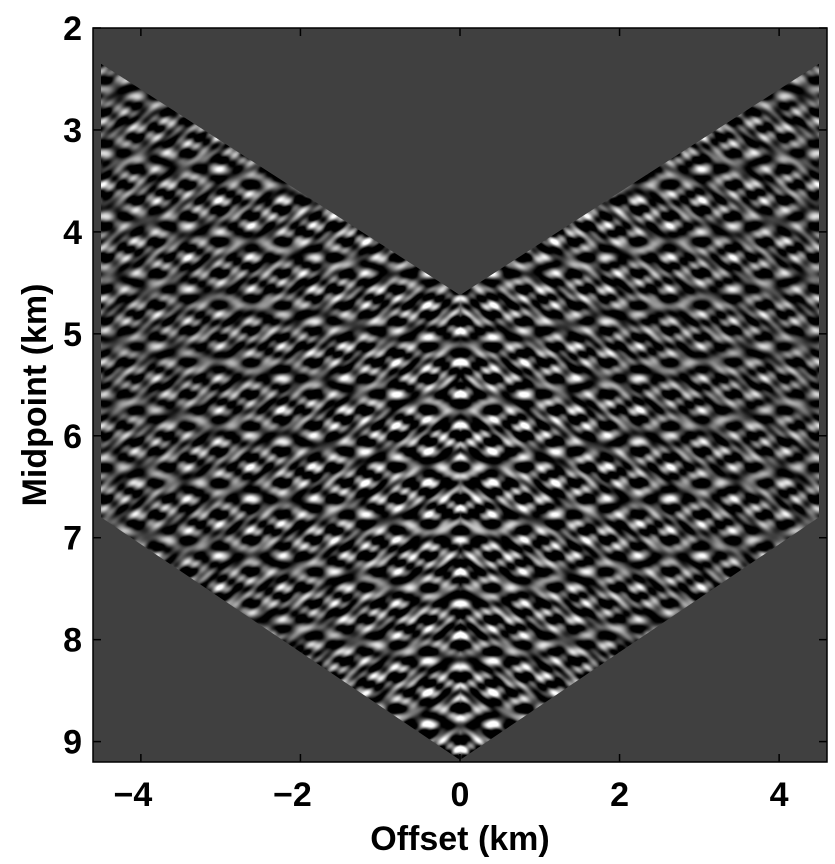  I want to click on x-tick-label: 2, so click(619, 795).